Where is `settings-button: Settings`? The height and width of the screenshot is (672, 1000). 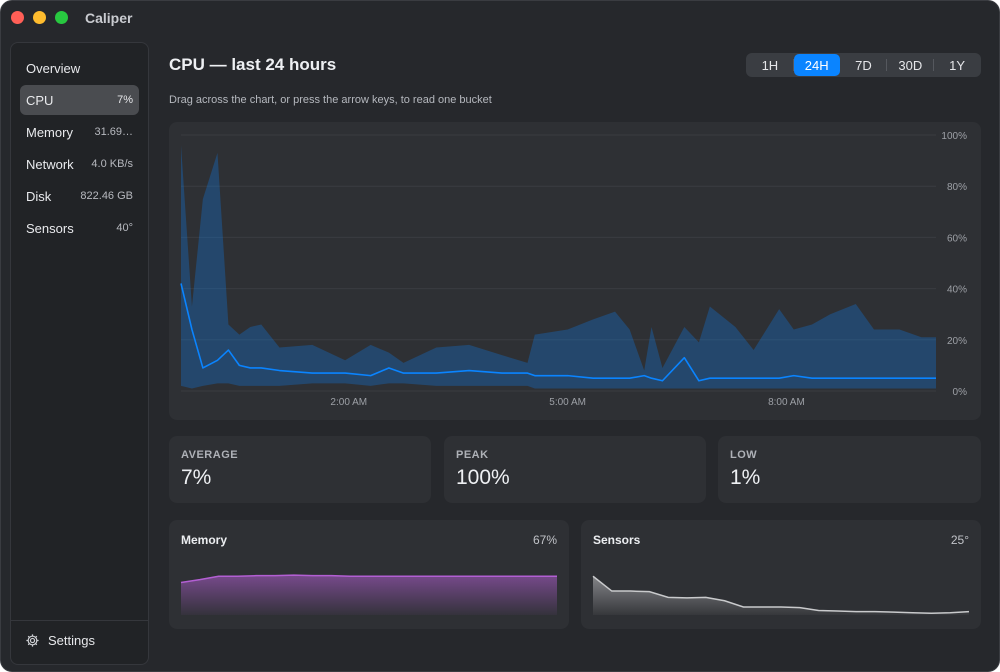
settings-button: Settings is located at coordinates (60, 640).